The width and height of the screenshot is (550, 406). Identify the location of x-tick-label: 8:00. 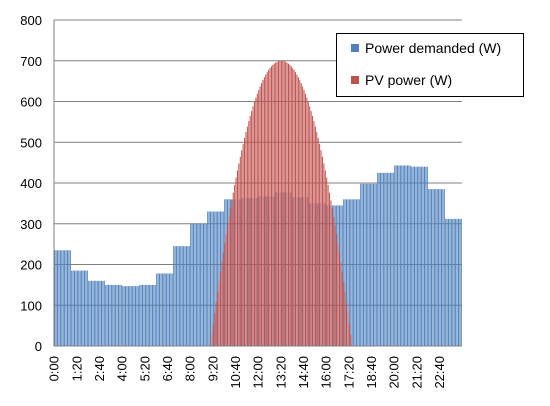
(190, 368).